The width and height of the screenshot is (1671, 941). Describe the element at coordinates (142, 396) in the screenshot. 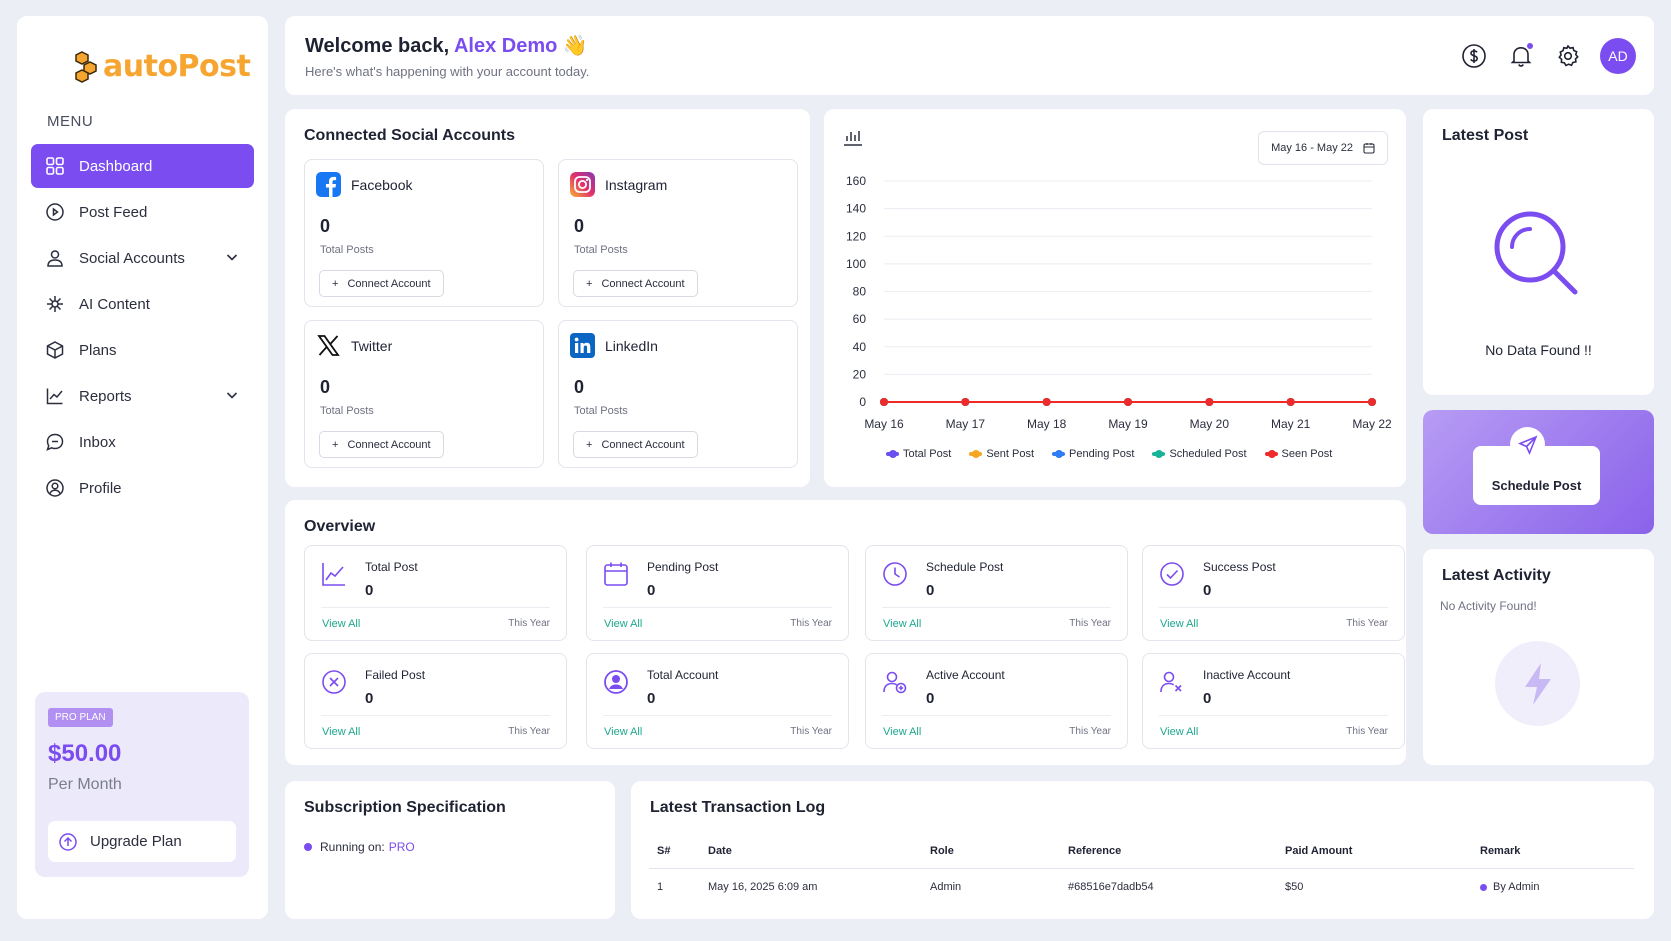

I see `sidebar-item-reports: Reports` at that location.